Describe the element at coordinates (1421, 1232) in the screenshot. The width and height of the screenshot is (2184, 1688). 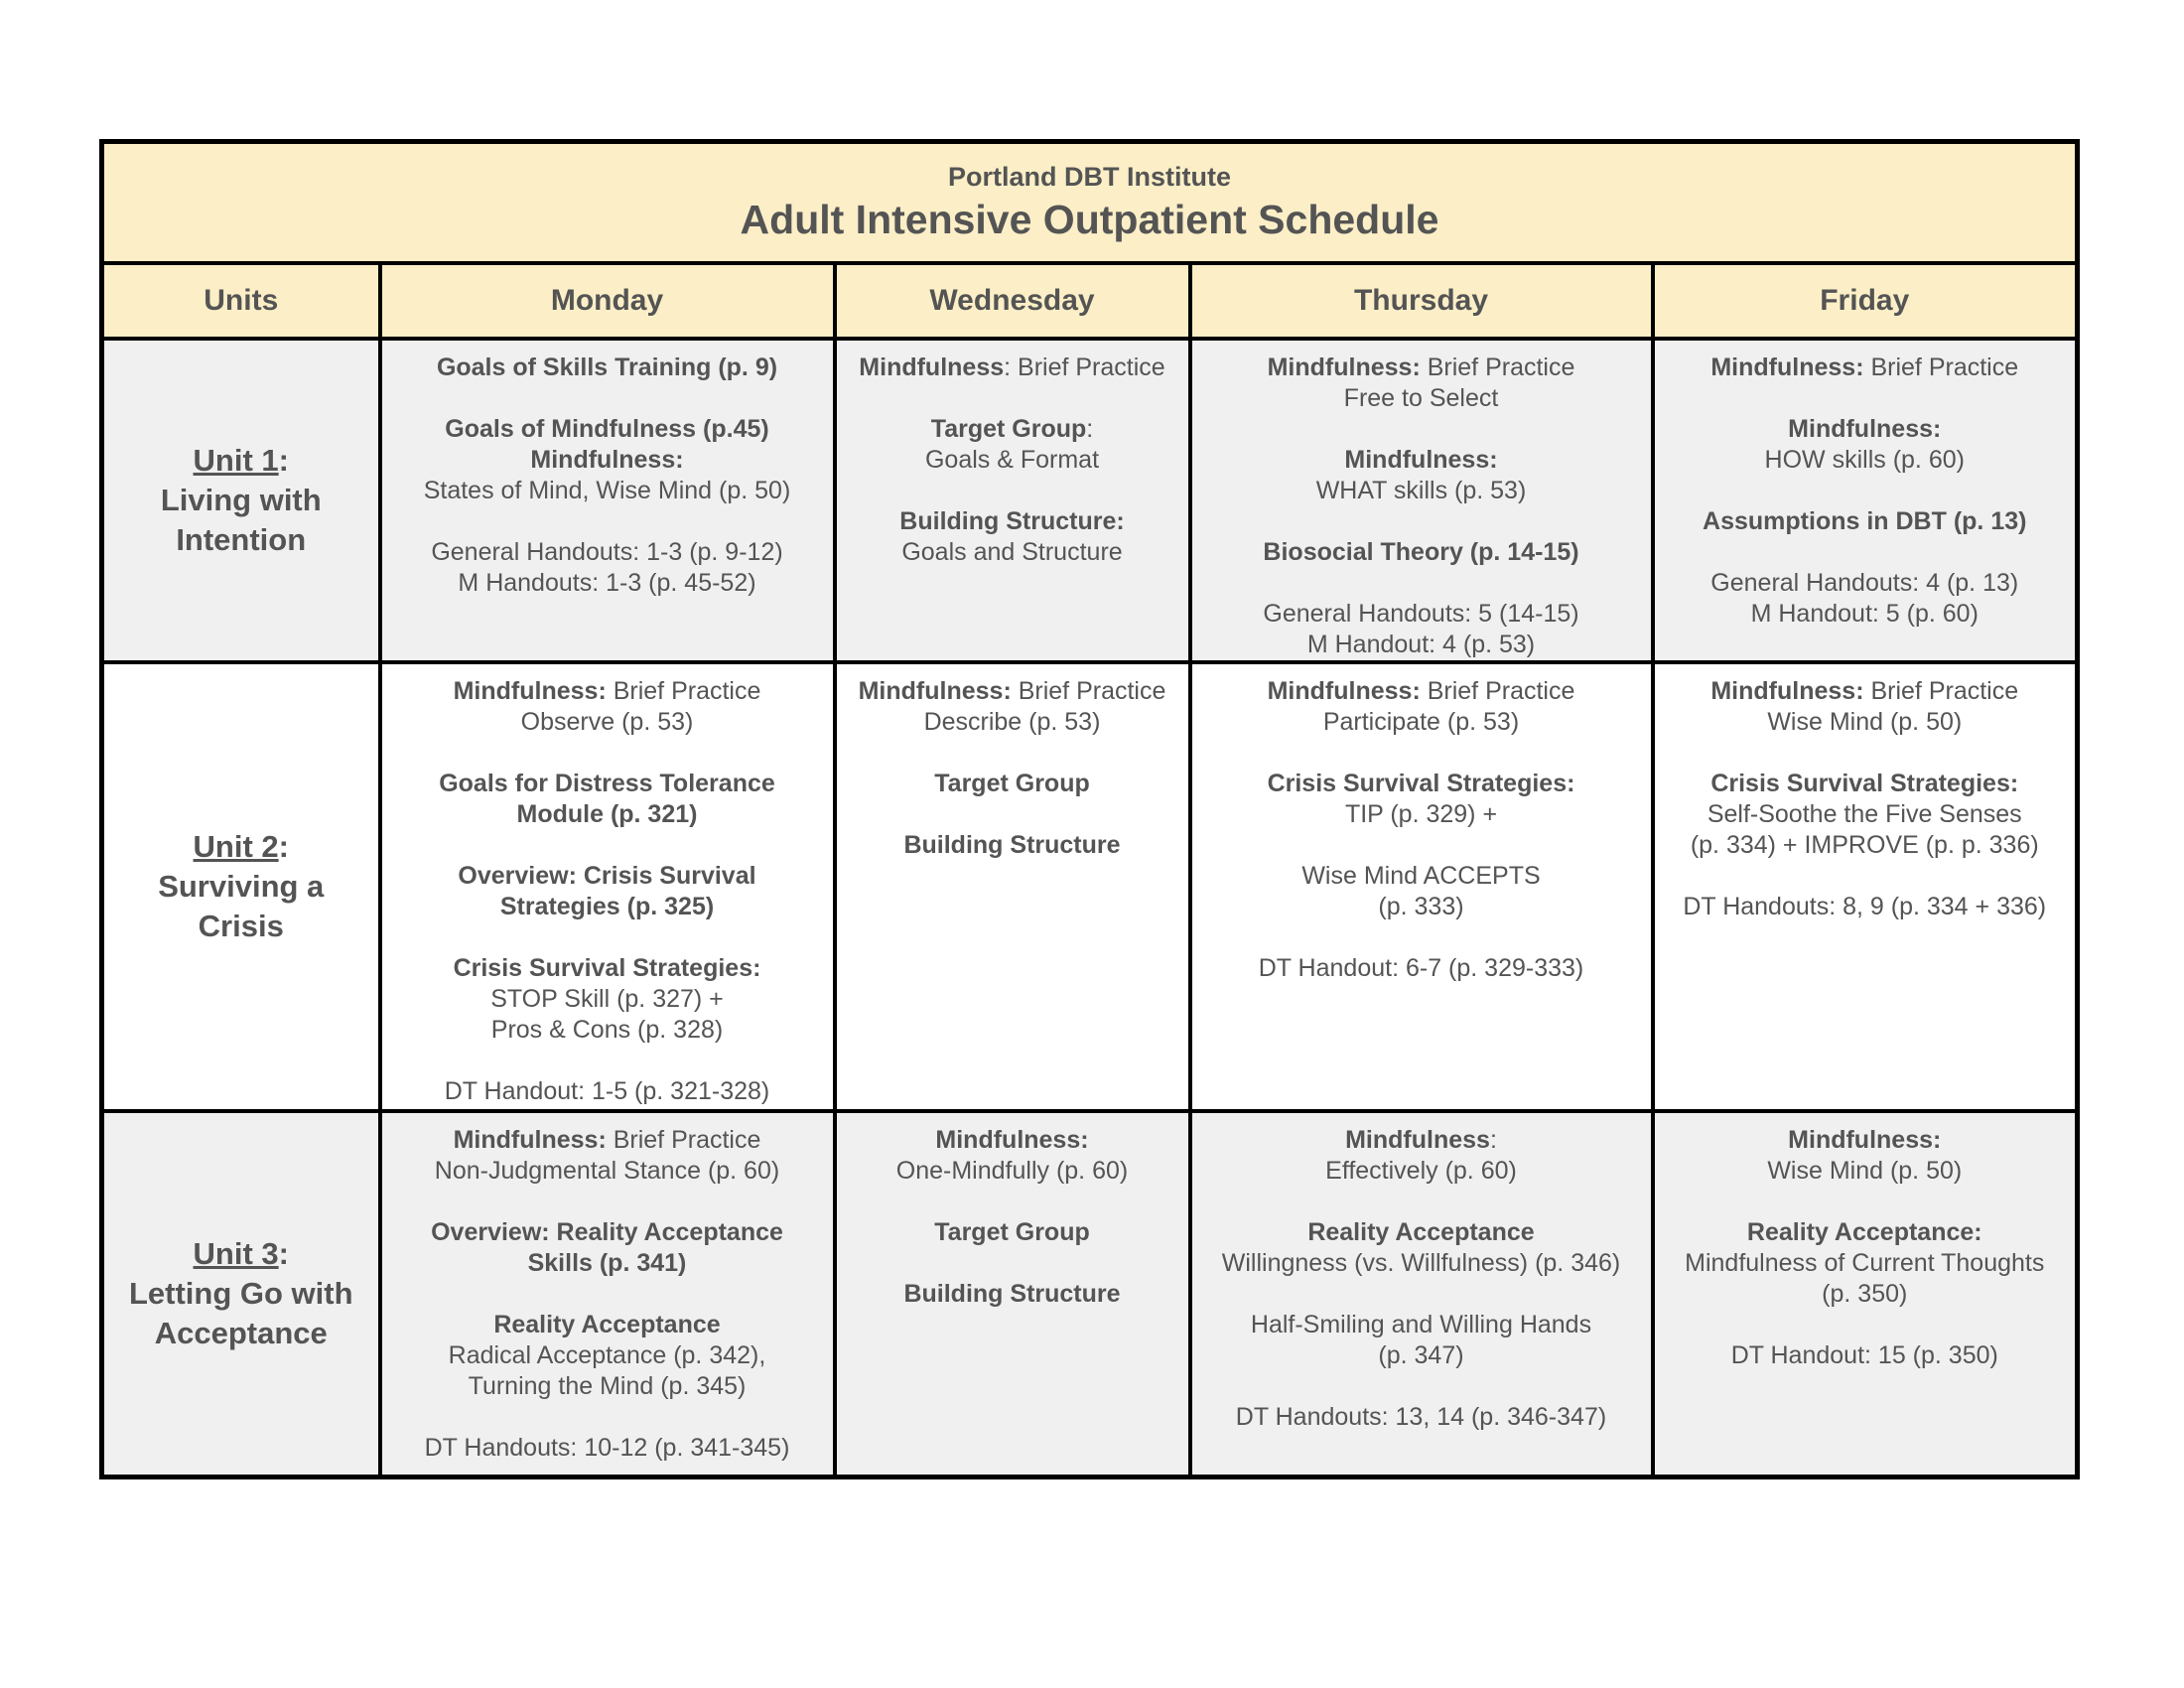
I see `text-segment: Reality Acceptance` at that location.